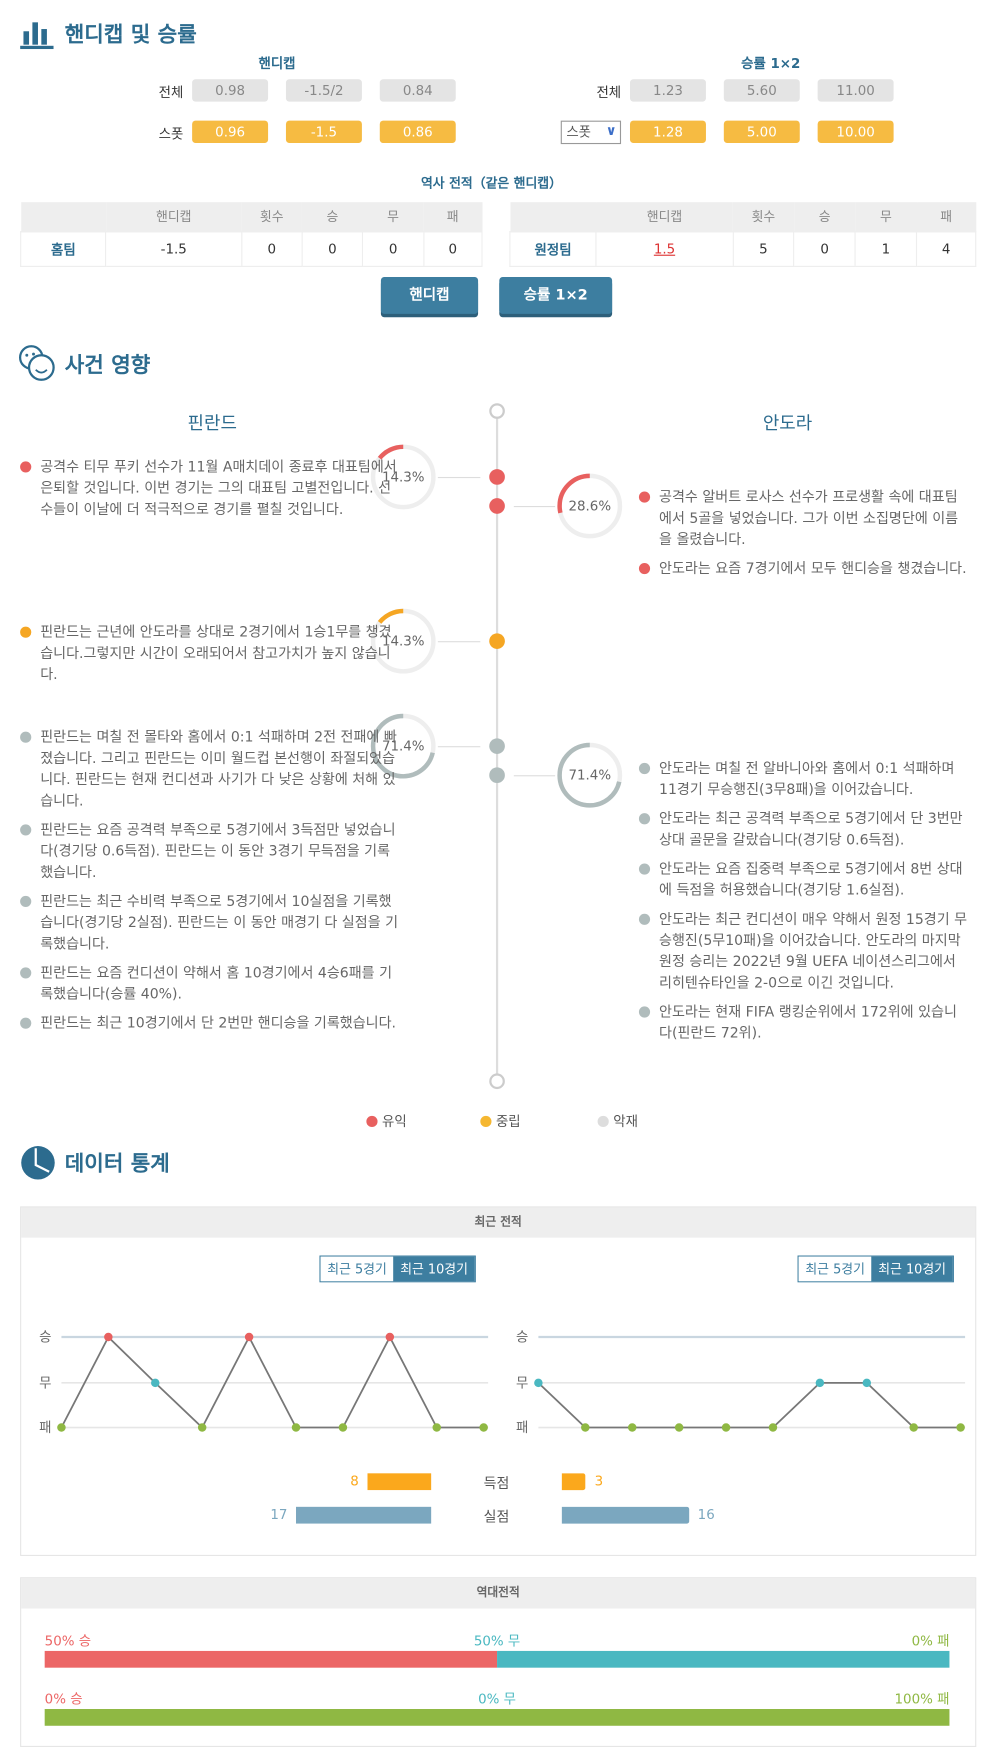  Describe the element at coordinates (429, 295) in the screenshot. I see `handicap-button: 핸디캡` at that location.